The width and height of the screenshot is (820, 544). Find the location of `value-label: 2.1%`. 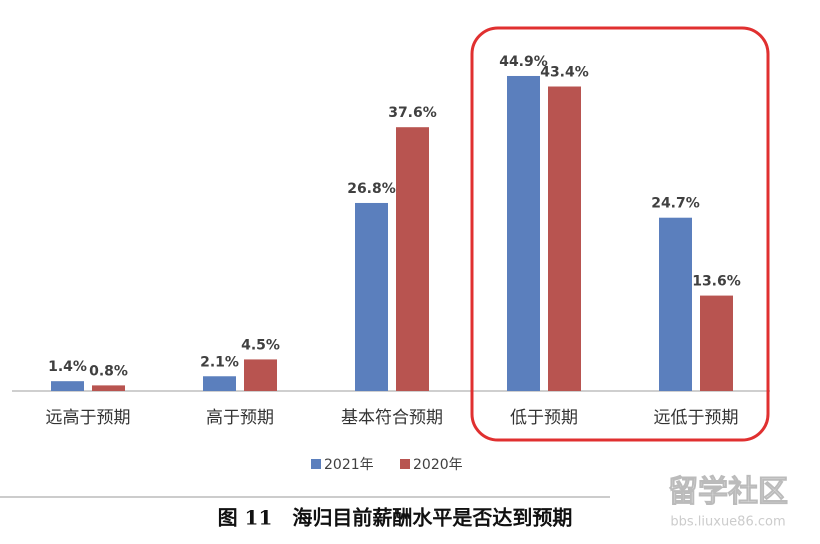

value-label: 2.1% is located at coordinates (219, 362).